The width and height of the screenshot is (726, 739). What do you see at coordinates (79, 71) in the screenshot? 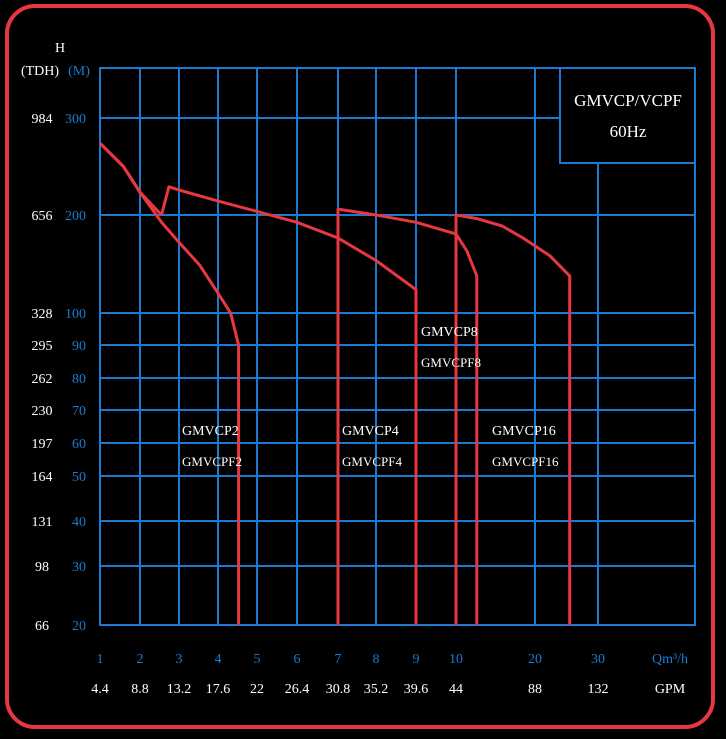
I see `y-axis-label-m: (M)` at bounding box center [79, 71].